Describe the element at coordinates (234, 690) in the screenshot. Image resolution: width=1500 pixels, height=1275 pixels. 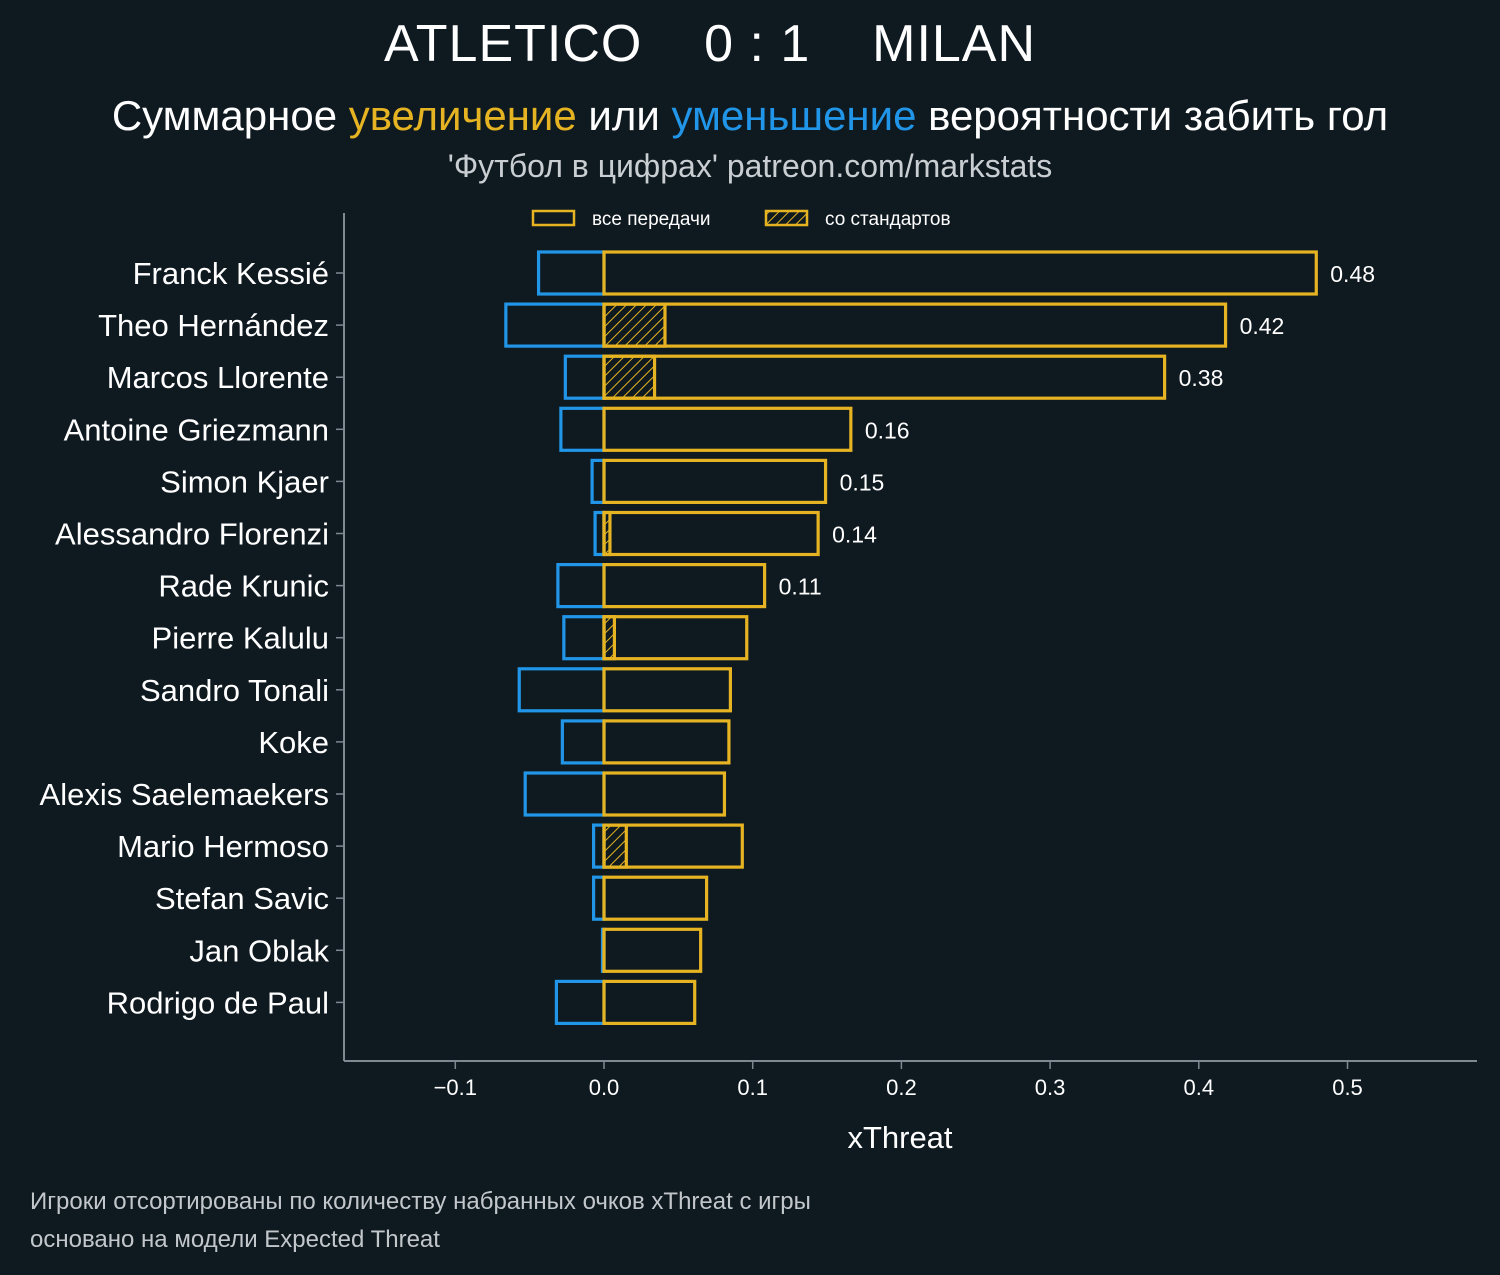
I see `player-label: Sandro Tonali` at that location.